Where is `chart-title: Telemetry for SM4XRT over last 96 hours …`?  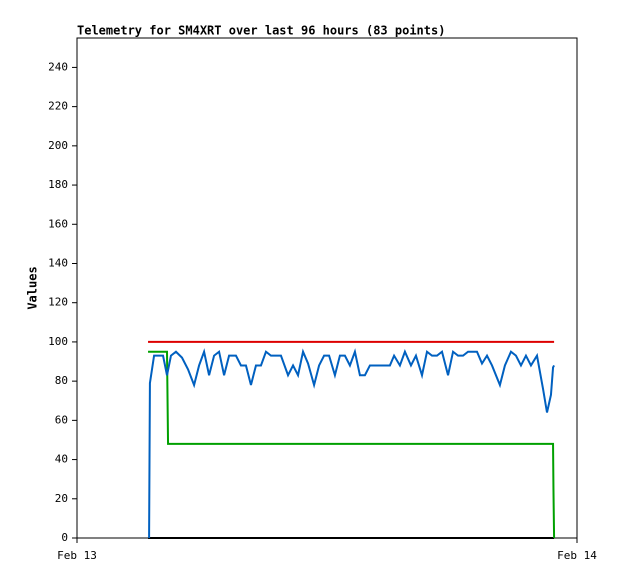 chart-title: Telemetry for SM4XRT over last 96 hours … is located at coordinates (261, 31).